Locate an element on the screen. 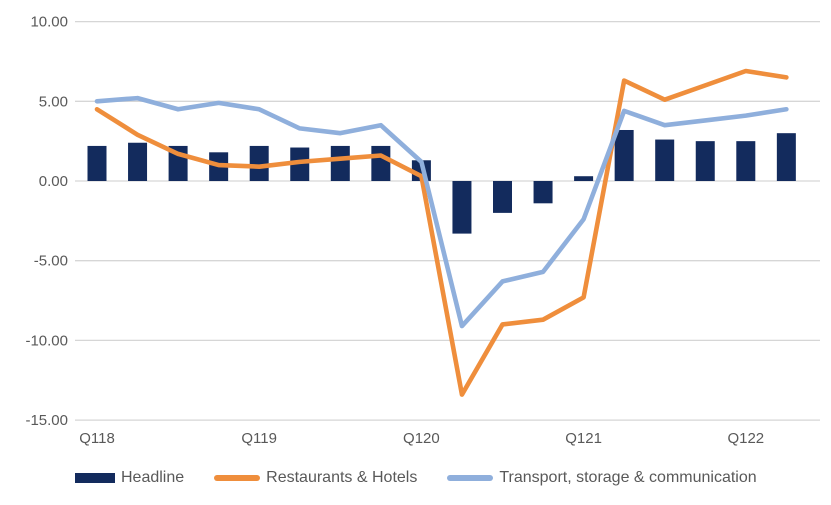 This screenshot has height=505, width=831. legend-label-headline: Headline is located at coordinates (153, 477).